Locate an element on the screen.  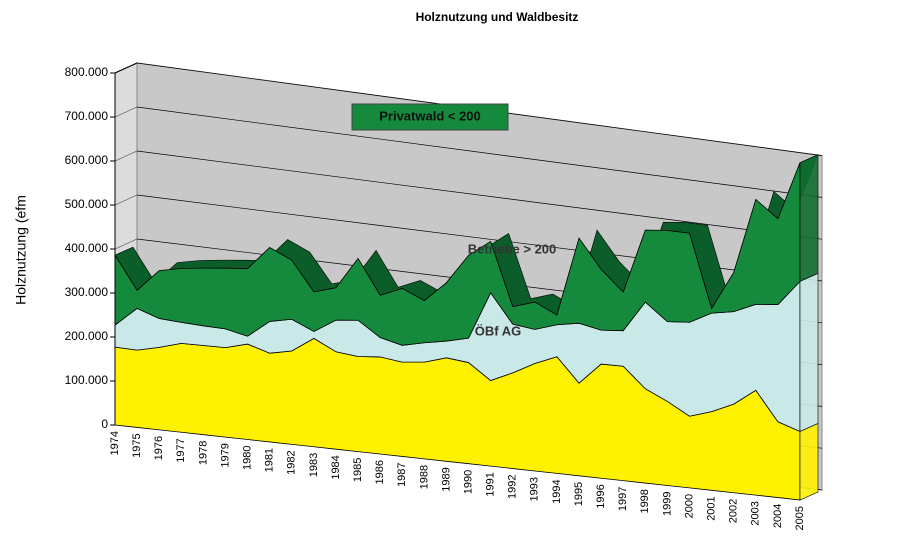
x-tick-label: 1979 is located at coordinates (225, 455).